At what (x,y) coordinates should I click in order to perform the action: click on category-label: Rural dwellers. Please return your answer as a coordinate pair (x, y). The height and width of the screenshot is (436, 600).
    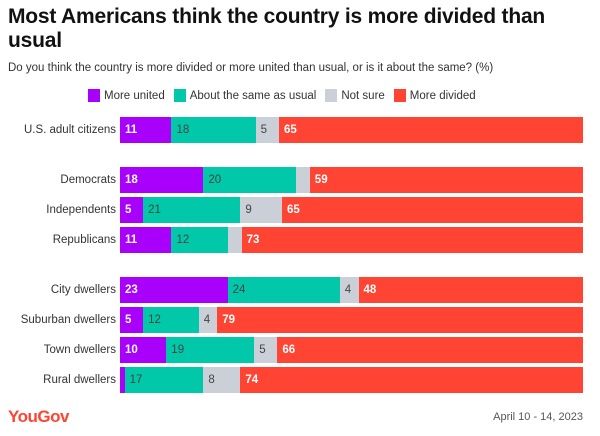
    Looking at the image, I should click on (79, 380).